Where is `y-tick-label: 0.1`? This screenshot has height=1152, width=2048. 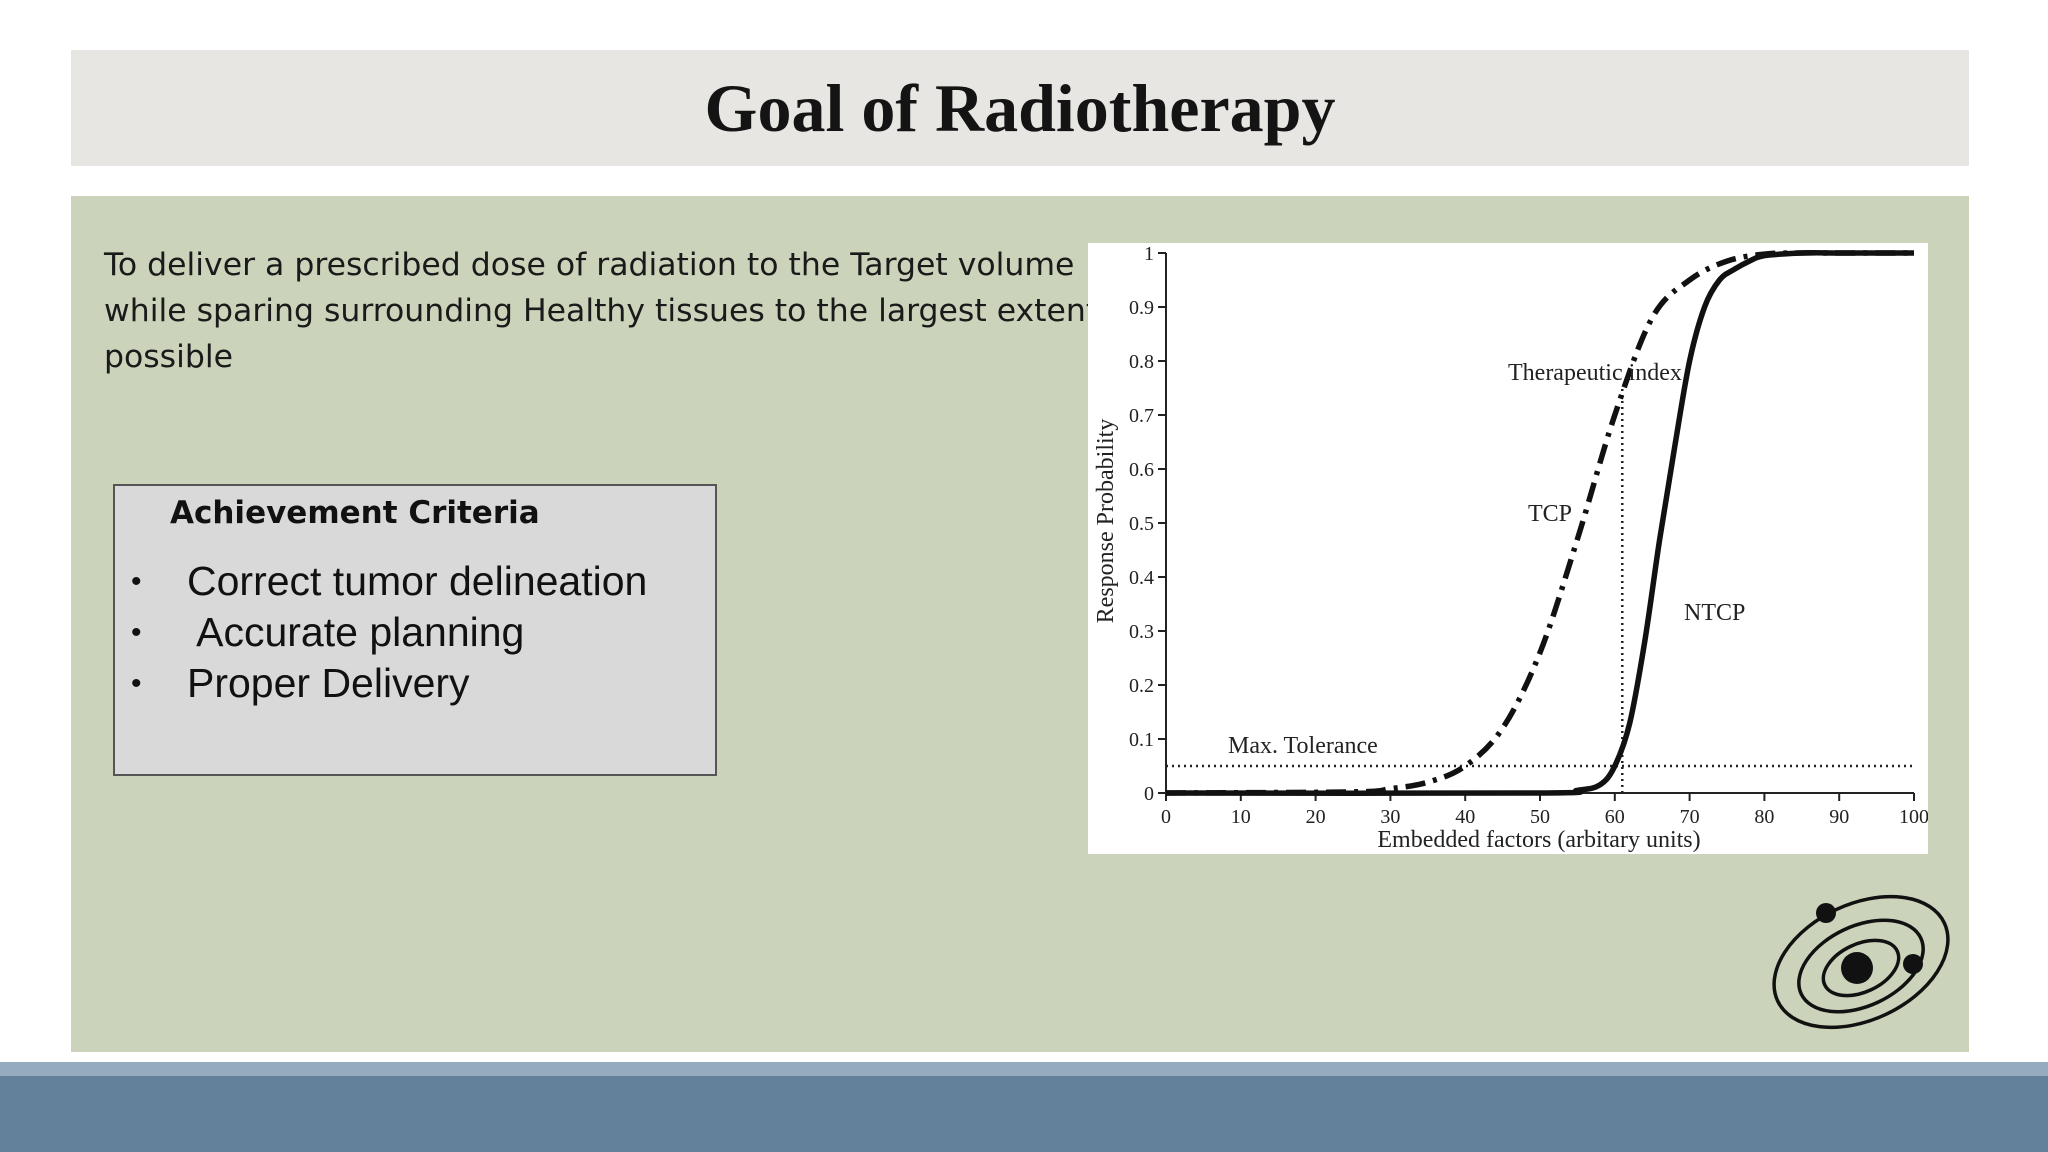 y-tick-label: 0.1 is located at coordinates (1141, 740).